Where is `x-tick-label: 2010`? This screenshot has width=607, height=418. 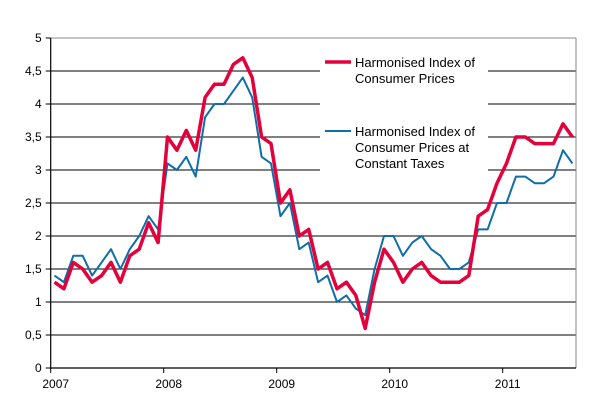
x-tick-label: 2010 is located at coordinates (394, 384).